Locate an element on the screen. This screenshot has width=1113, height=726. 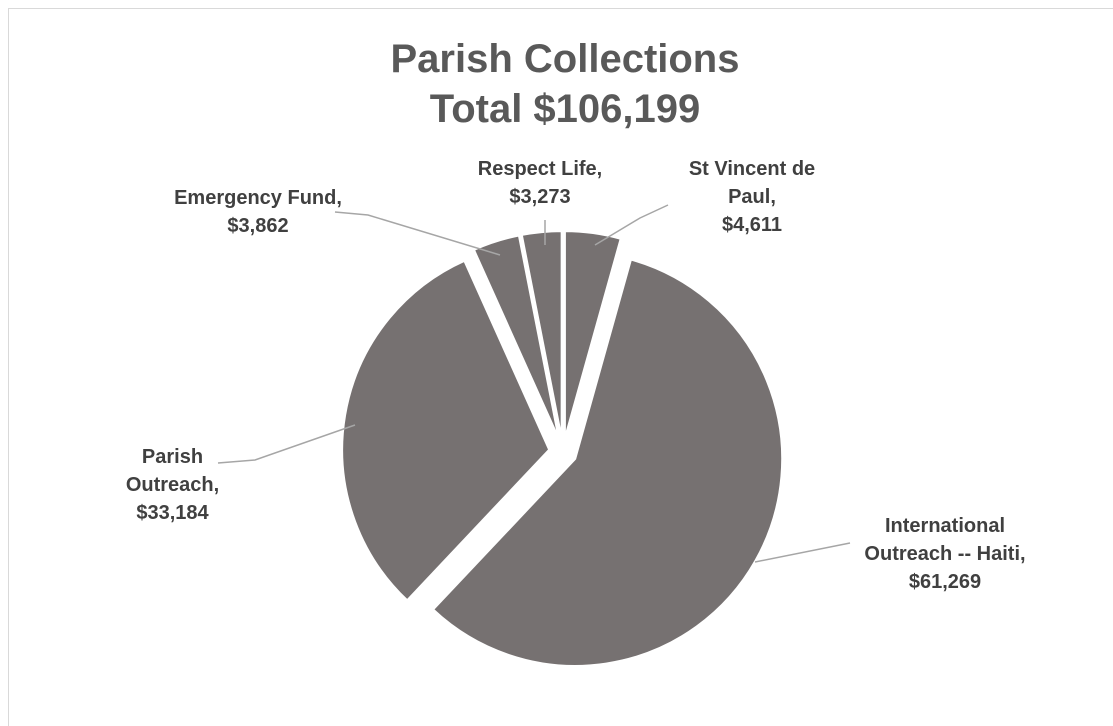
value-label: $61,269 is located at coordinates (945, 582).